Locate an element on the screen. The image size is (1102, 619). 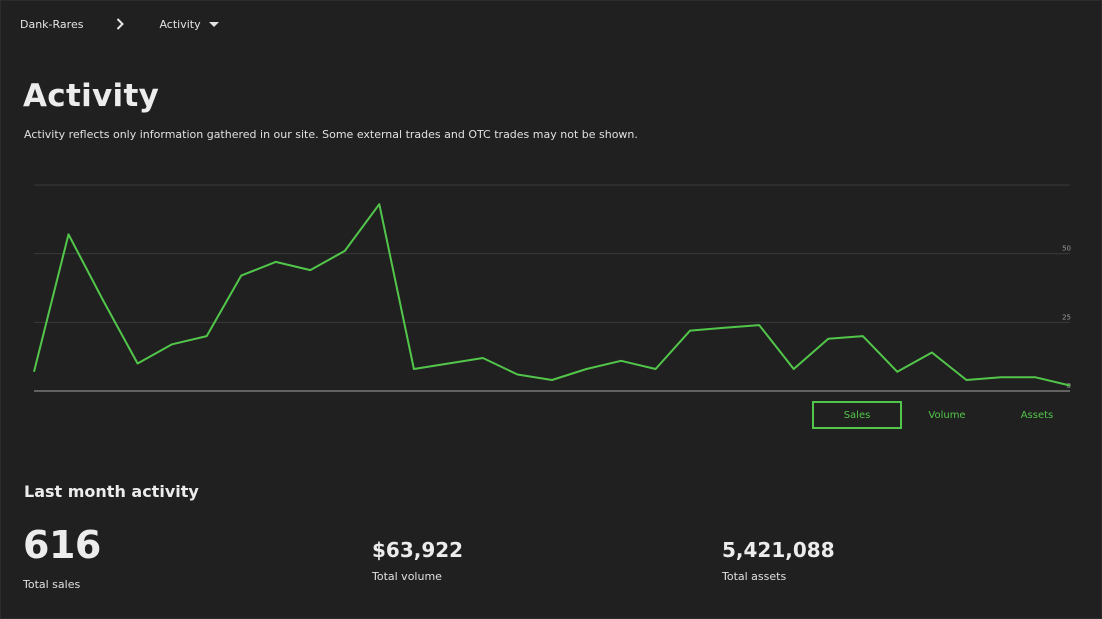
breadcrumb-root-link: Dank-Rares is located at coordinates (52, 24).